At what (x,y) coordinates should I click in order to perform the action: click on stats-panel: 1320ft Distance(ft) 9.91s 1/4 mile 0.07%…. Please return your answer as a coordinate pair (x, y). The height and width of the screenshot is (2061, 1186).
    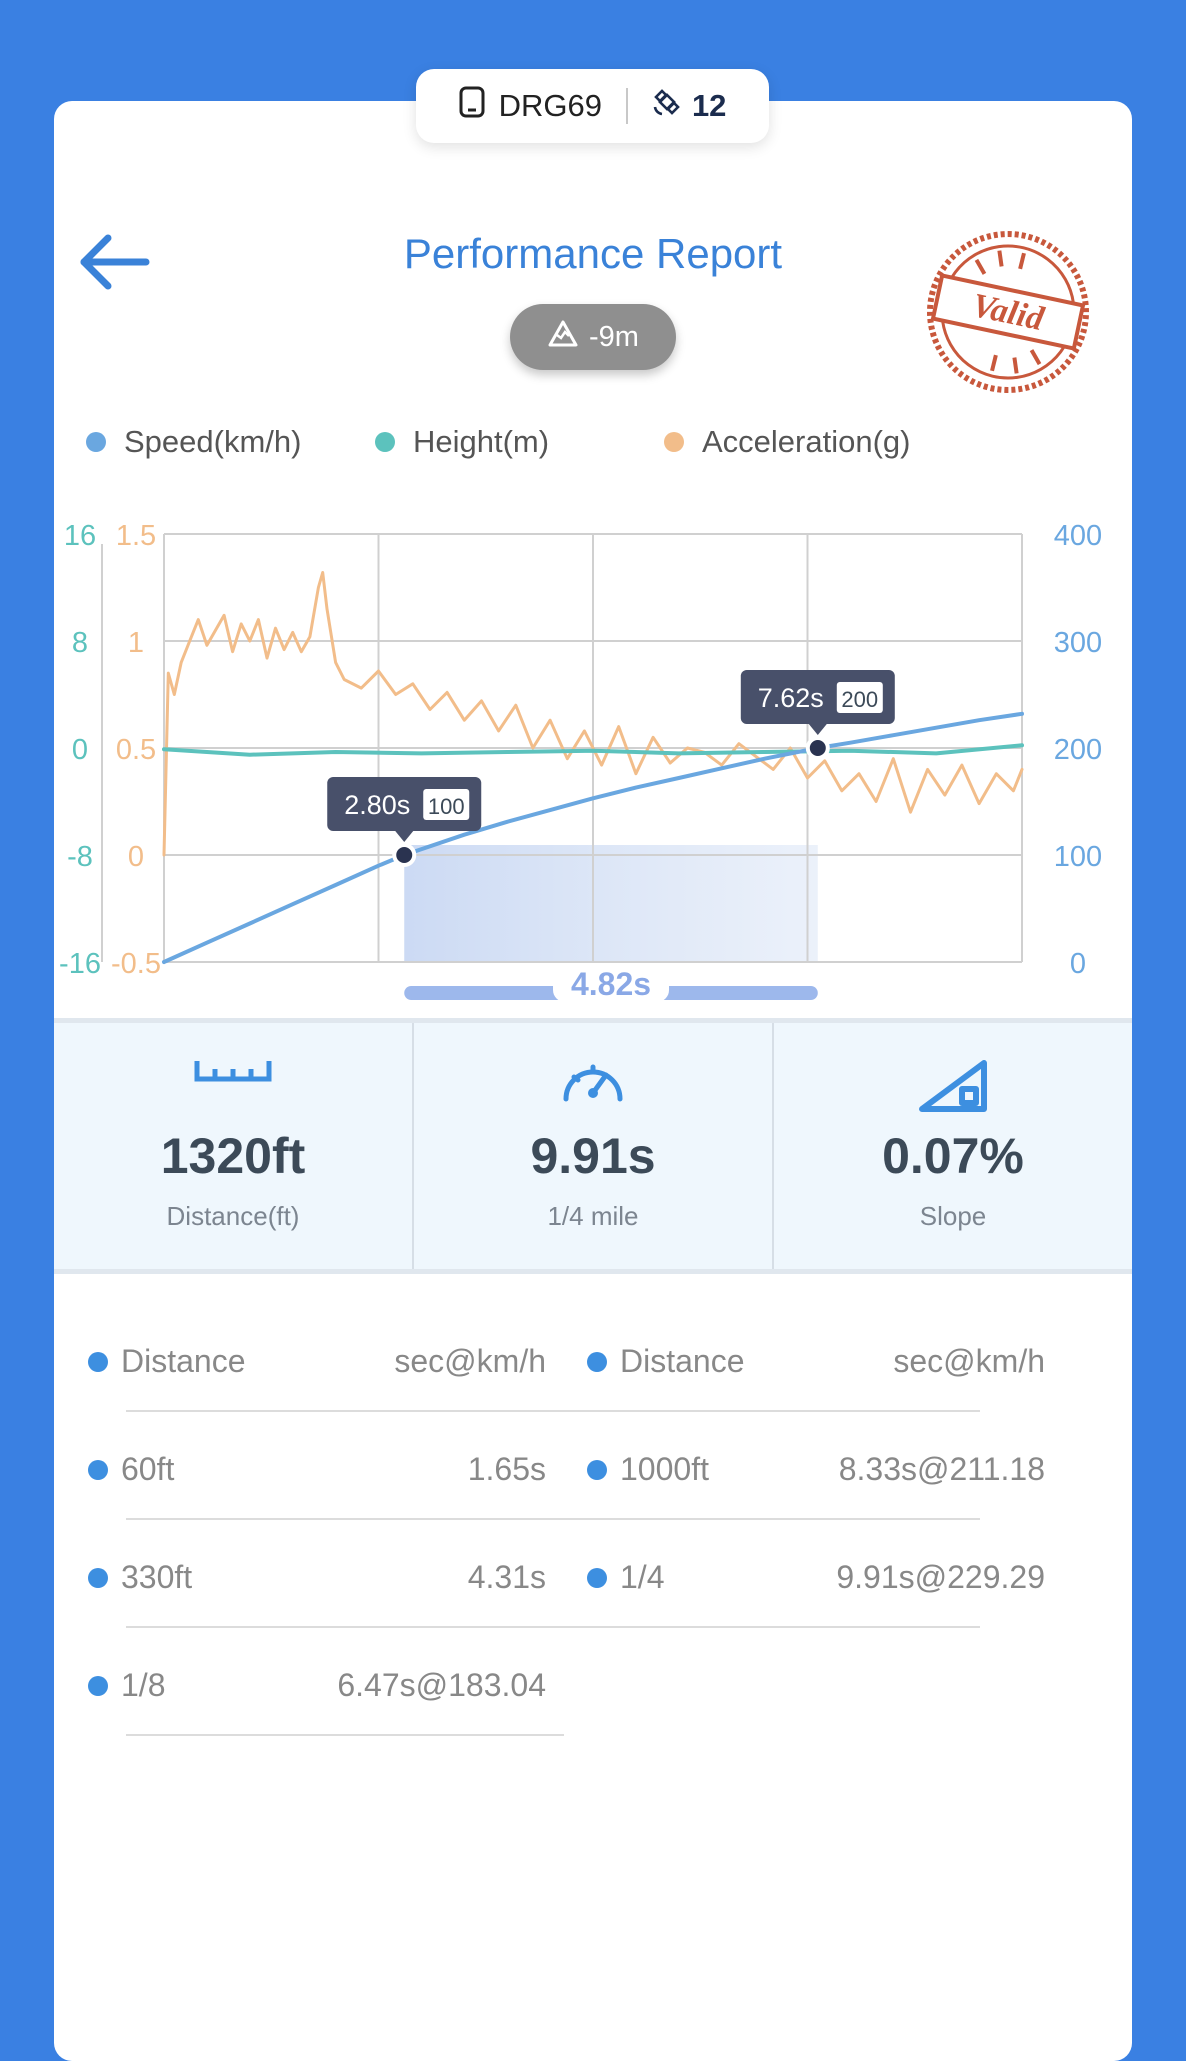
    Looking at the image, I should click on (593, 1146).